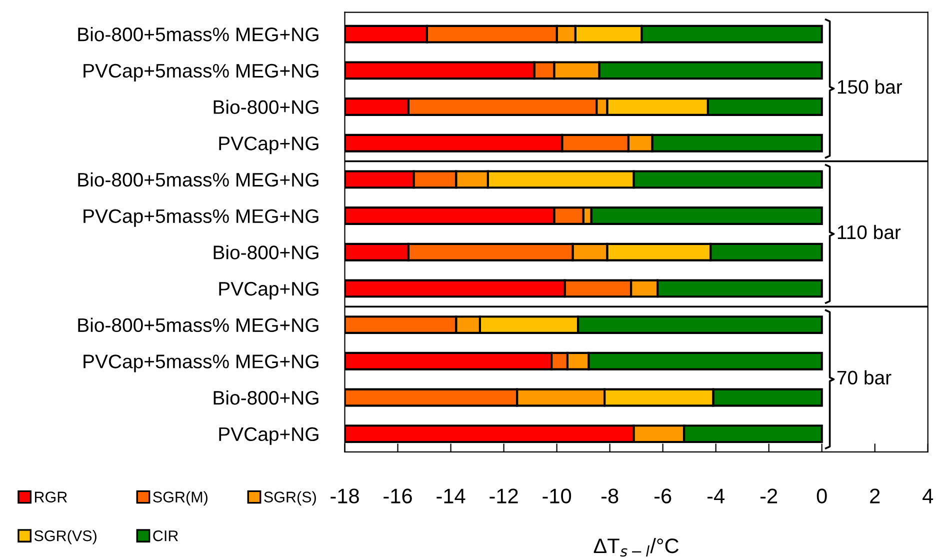 The image size is (942, 558). I want to click on legend-label: SGR(VS), so click(65, 537).